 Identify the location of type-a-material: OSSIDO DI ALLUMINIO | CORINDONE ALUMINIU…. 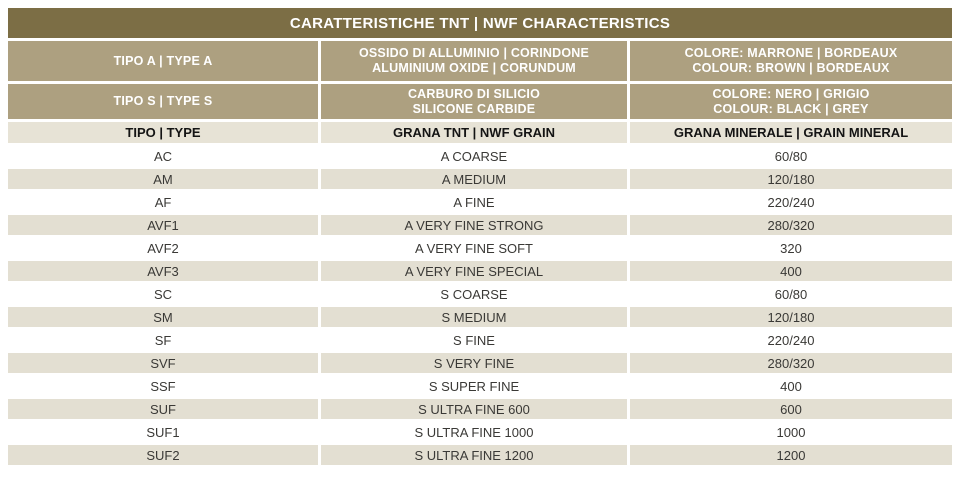
(474, 61).